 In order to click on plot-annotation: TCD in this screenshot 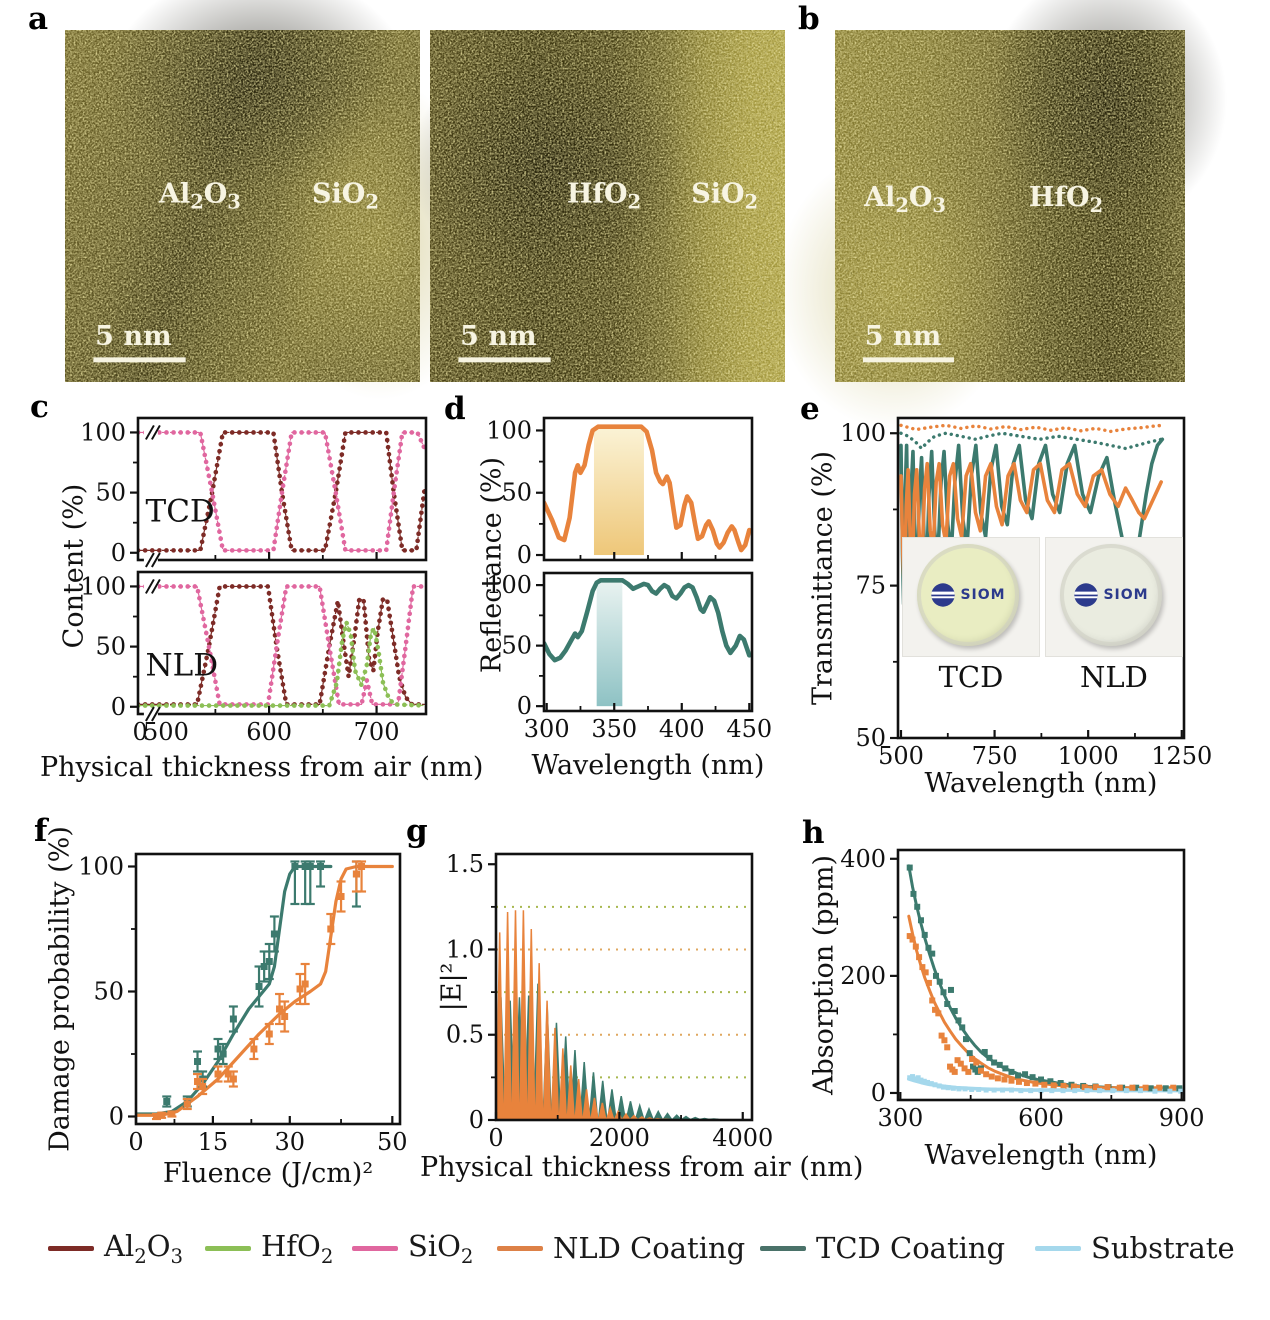, I will do `click(180, 511)`.